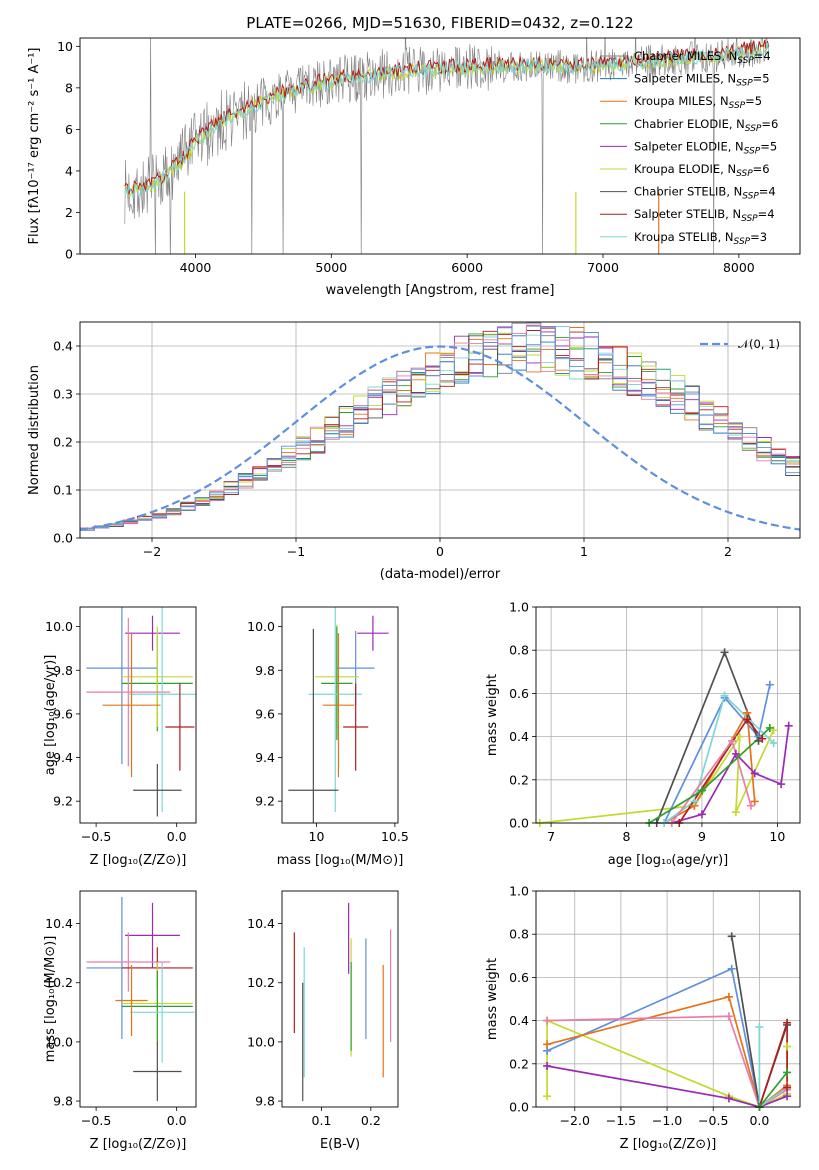 The image size is (819, 1170). I want to click on x-tick-label: −2.0, so click(575, 1120).